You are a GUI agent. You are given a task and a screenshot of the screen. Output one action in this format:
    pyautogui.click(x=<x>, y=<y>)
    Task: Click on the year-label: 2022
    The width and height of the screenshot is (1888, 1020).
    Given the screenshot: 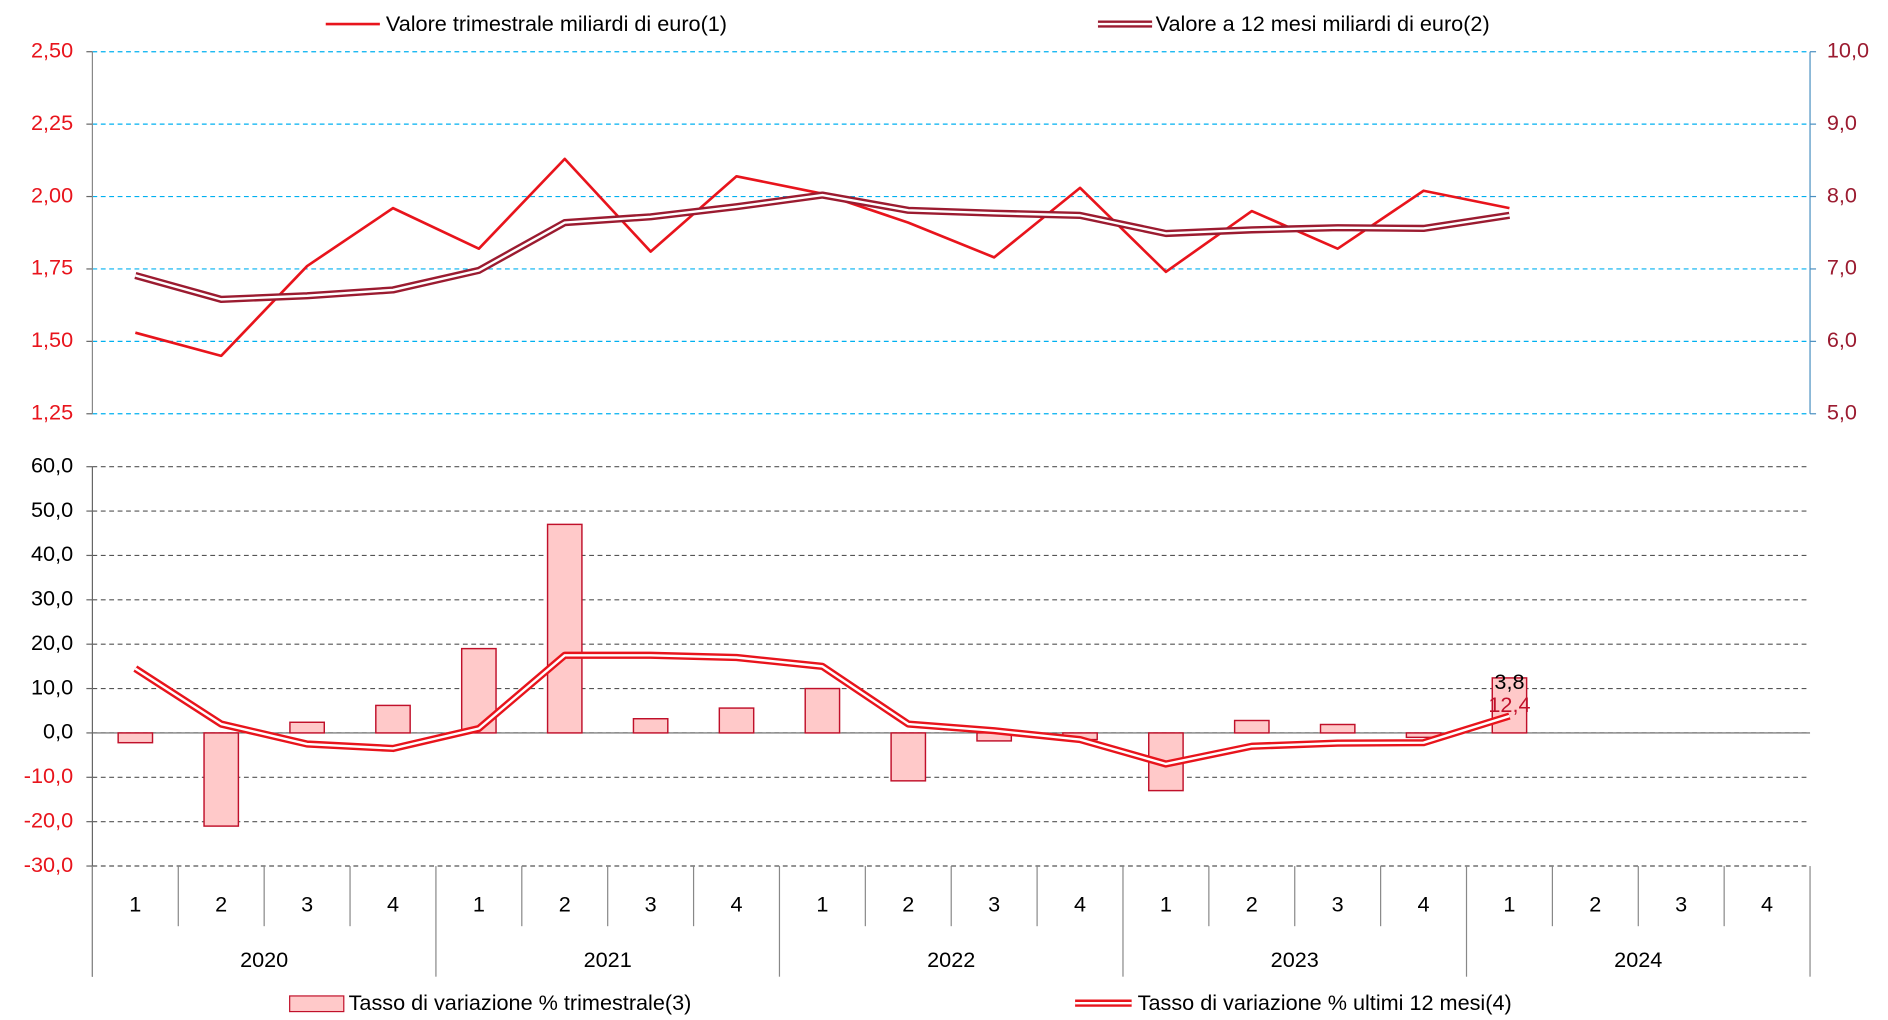 What is the action you would take?
    pyautogui.click(x=951, y=959)
    